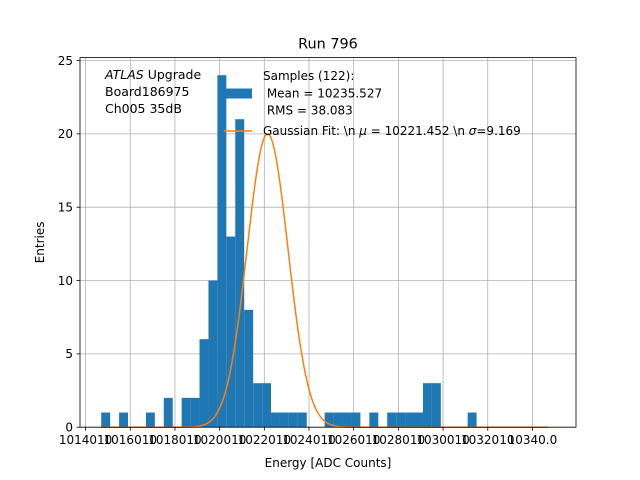 The height and width of the screenshot is (480, 640). Describe the element at coordinates (69, 354) in the screenshot. I see `y-tick-label: 5` at that location.